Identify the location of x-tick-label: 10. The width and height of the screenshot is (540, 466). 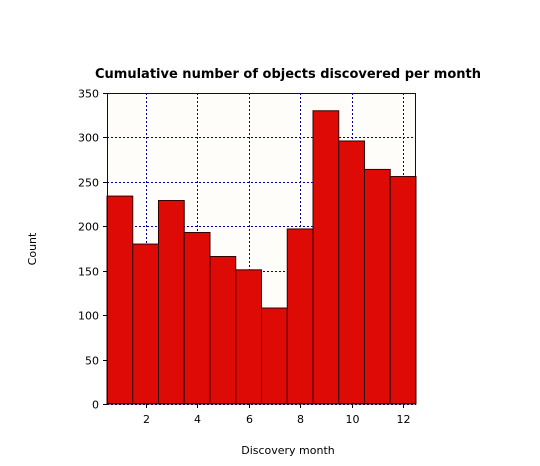
(353, 419).